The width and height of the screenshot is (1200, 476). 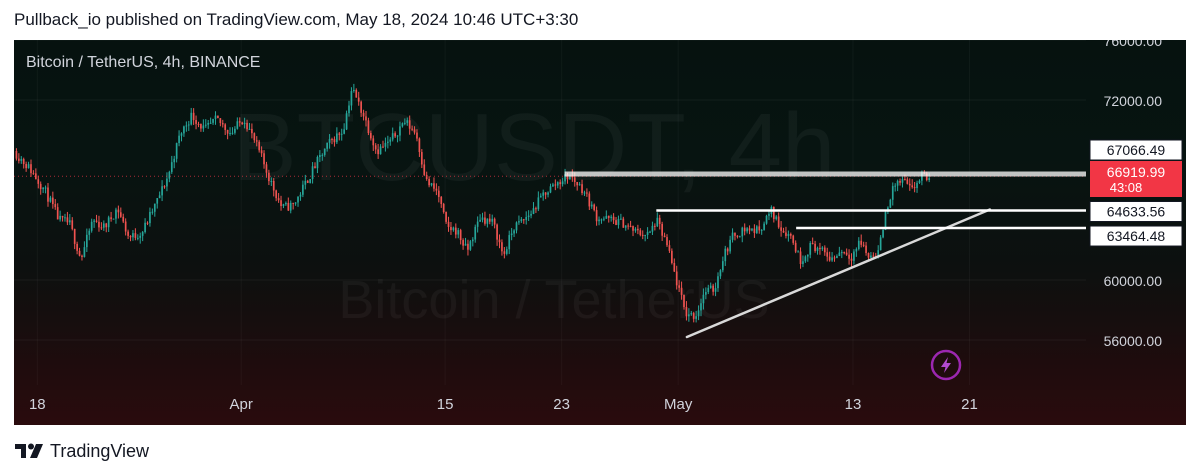 I want to click on current-price-tag-box, so click(x=1136, y=179).